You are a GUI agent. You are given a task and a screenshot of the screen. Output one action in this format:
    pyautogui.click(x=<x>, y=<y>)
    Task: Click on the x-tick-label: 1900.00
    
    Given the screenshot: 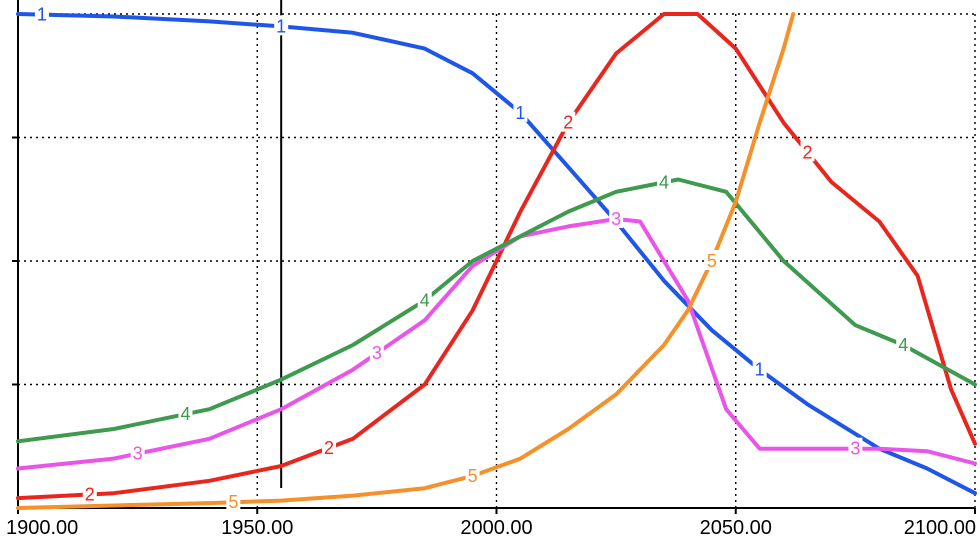 What is the action you would take?
    pyautogui.click(x=42, y=528)
    